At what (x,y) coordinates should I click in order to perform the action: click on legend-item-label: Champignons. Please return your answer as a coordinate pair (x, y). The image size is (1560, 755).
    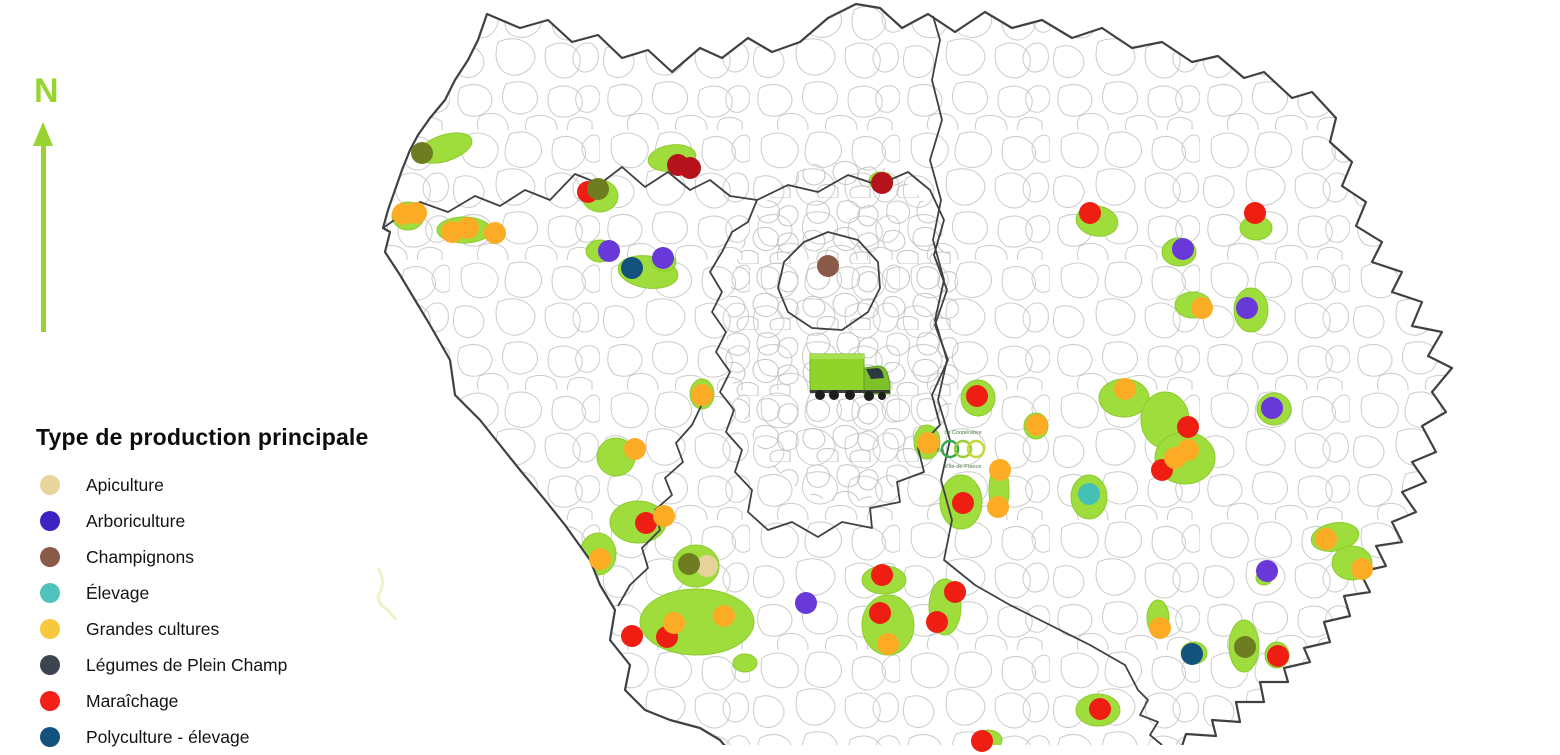
    Looking at the image, I should click on (140, 556).